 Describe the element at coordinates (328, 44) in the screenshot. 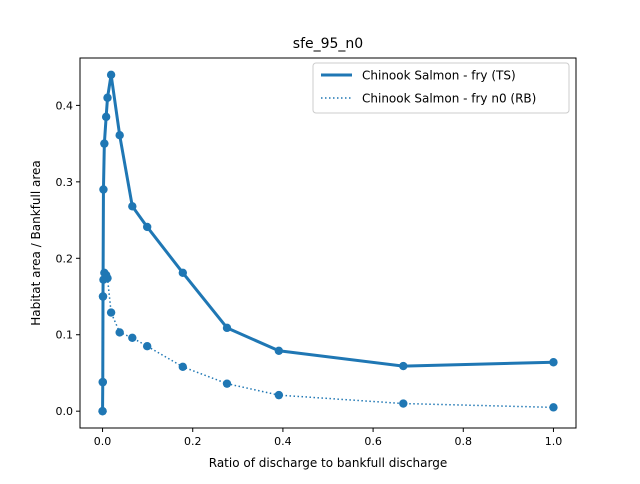

I see `chart-title: sfe_95_n0` at that location.